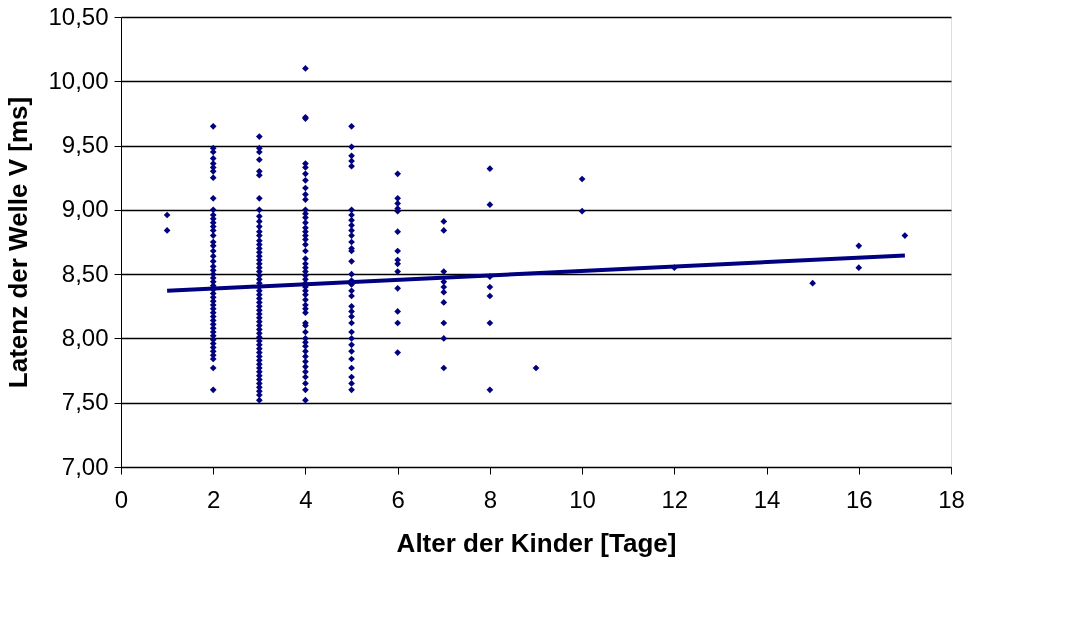  Describe the element at coordinates (951, 499) in the screenshot. I see `x-tick-label: 18` at that location.